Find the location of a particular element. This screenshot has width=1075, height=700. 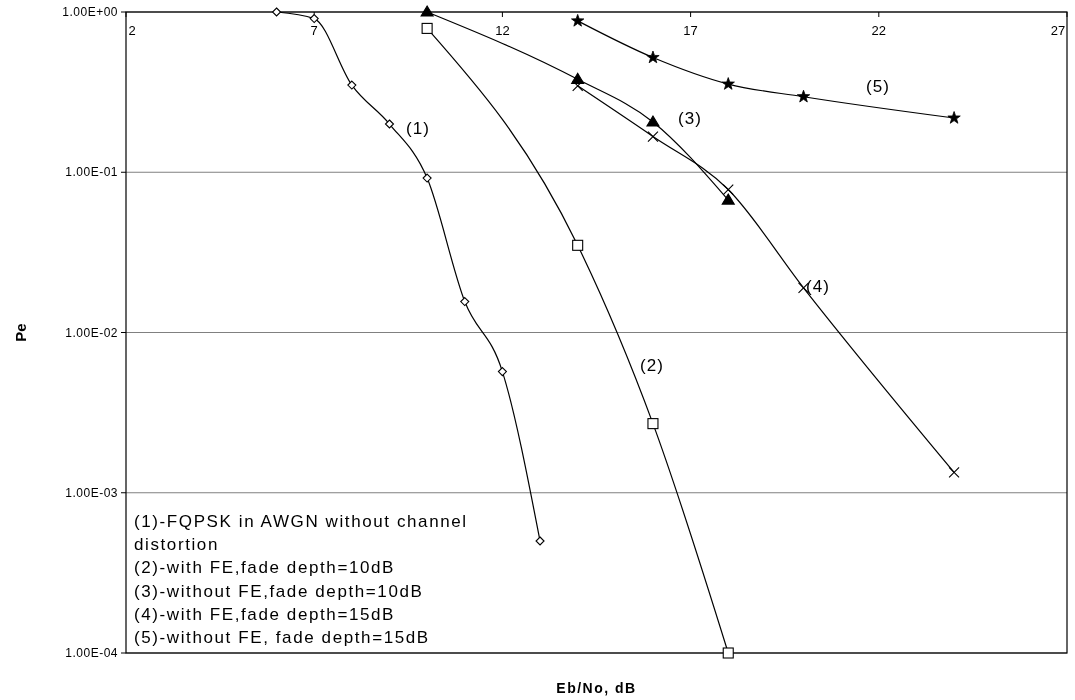

x-tick-label: 12 is located at coordinates (502, 30).